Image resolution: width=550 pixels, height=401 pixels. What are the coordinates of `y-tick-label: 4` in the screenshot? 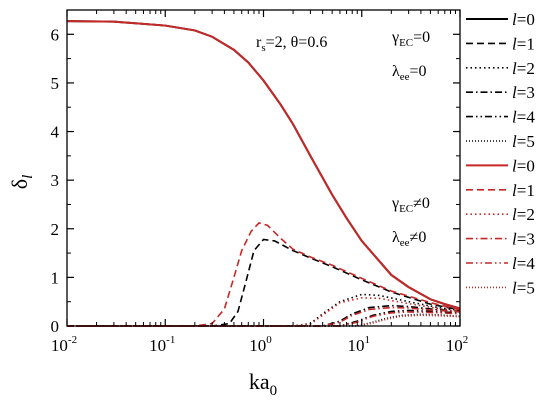 It's located at (55, 132).